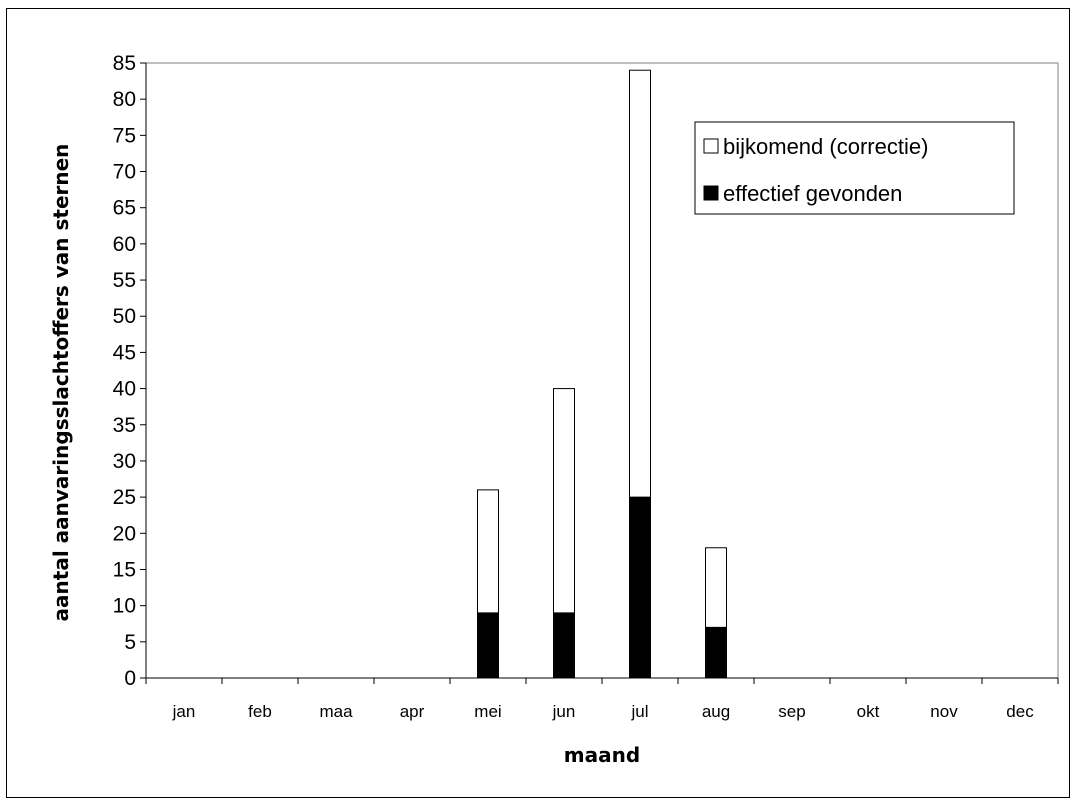 The height and width of the screenshot is (802, 1073). I want to click on y-tick-label: 15, so click(124, 569).